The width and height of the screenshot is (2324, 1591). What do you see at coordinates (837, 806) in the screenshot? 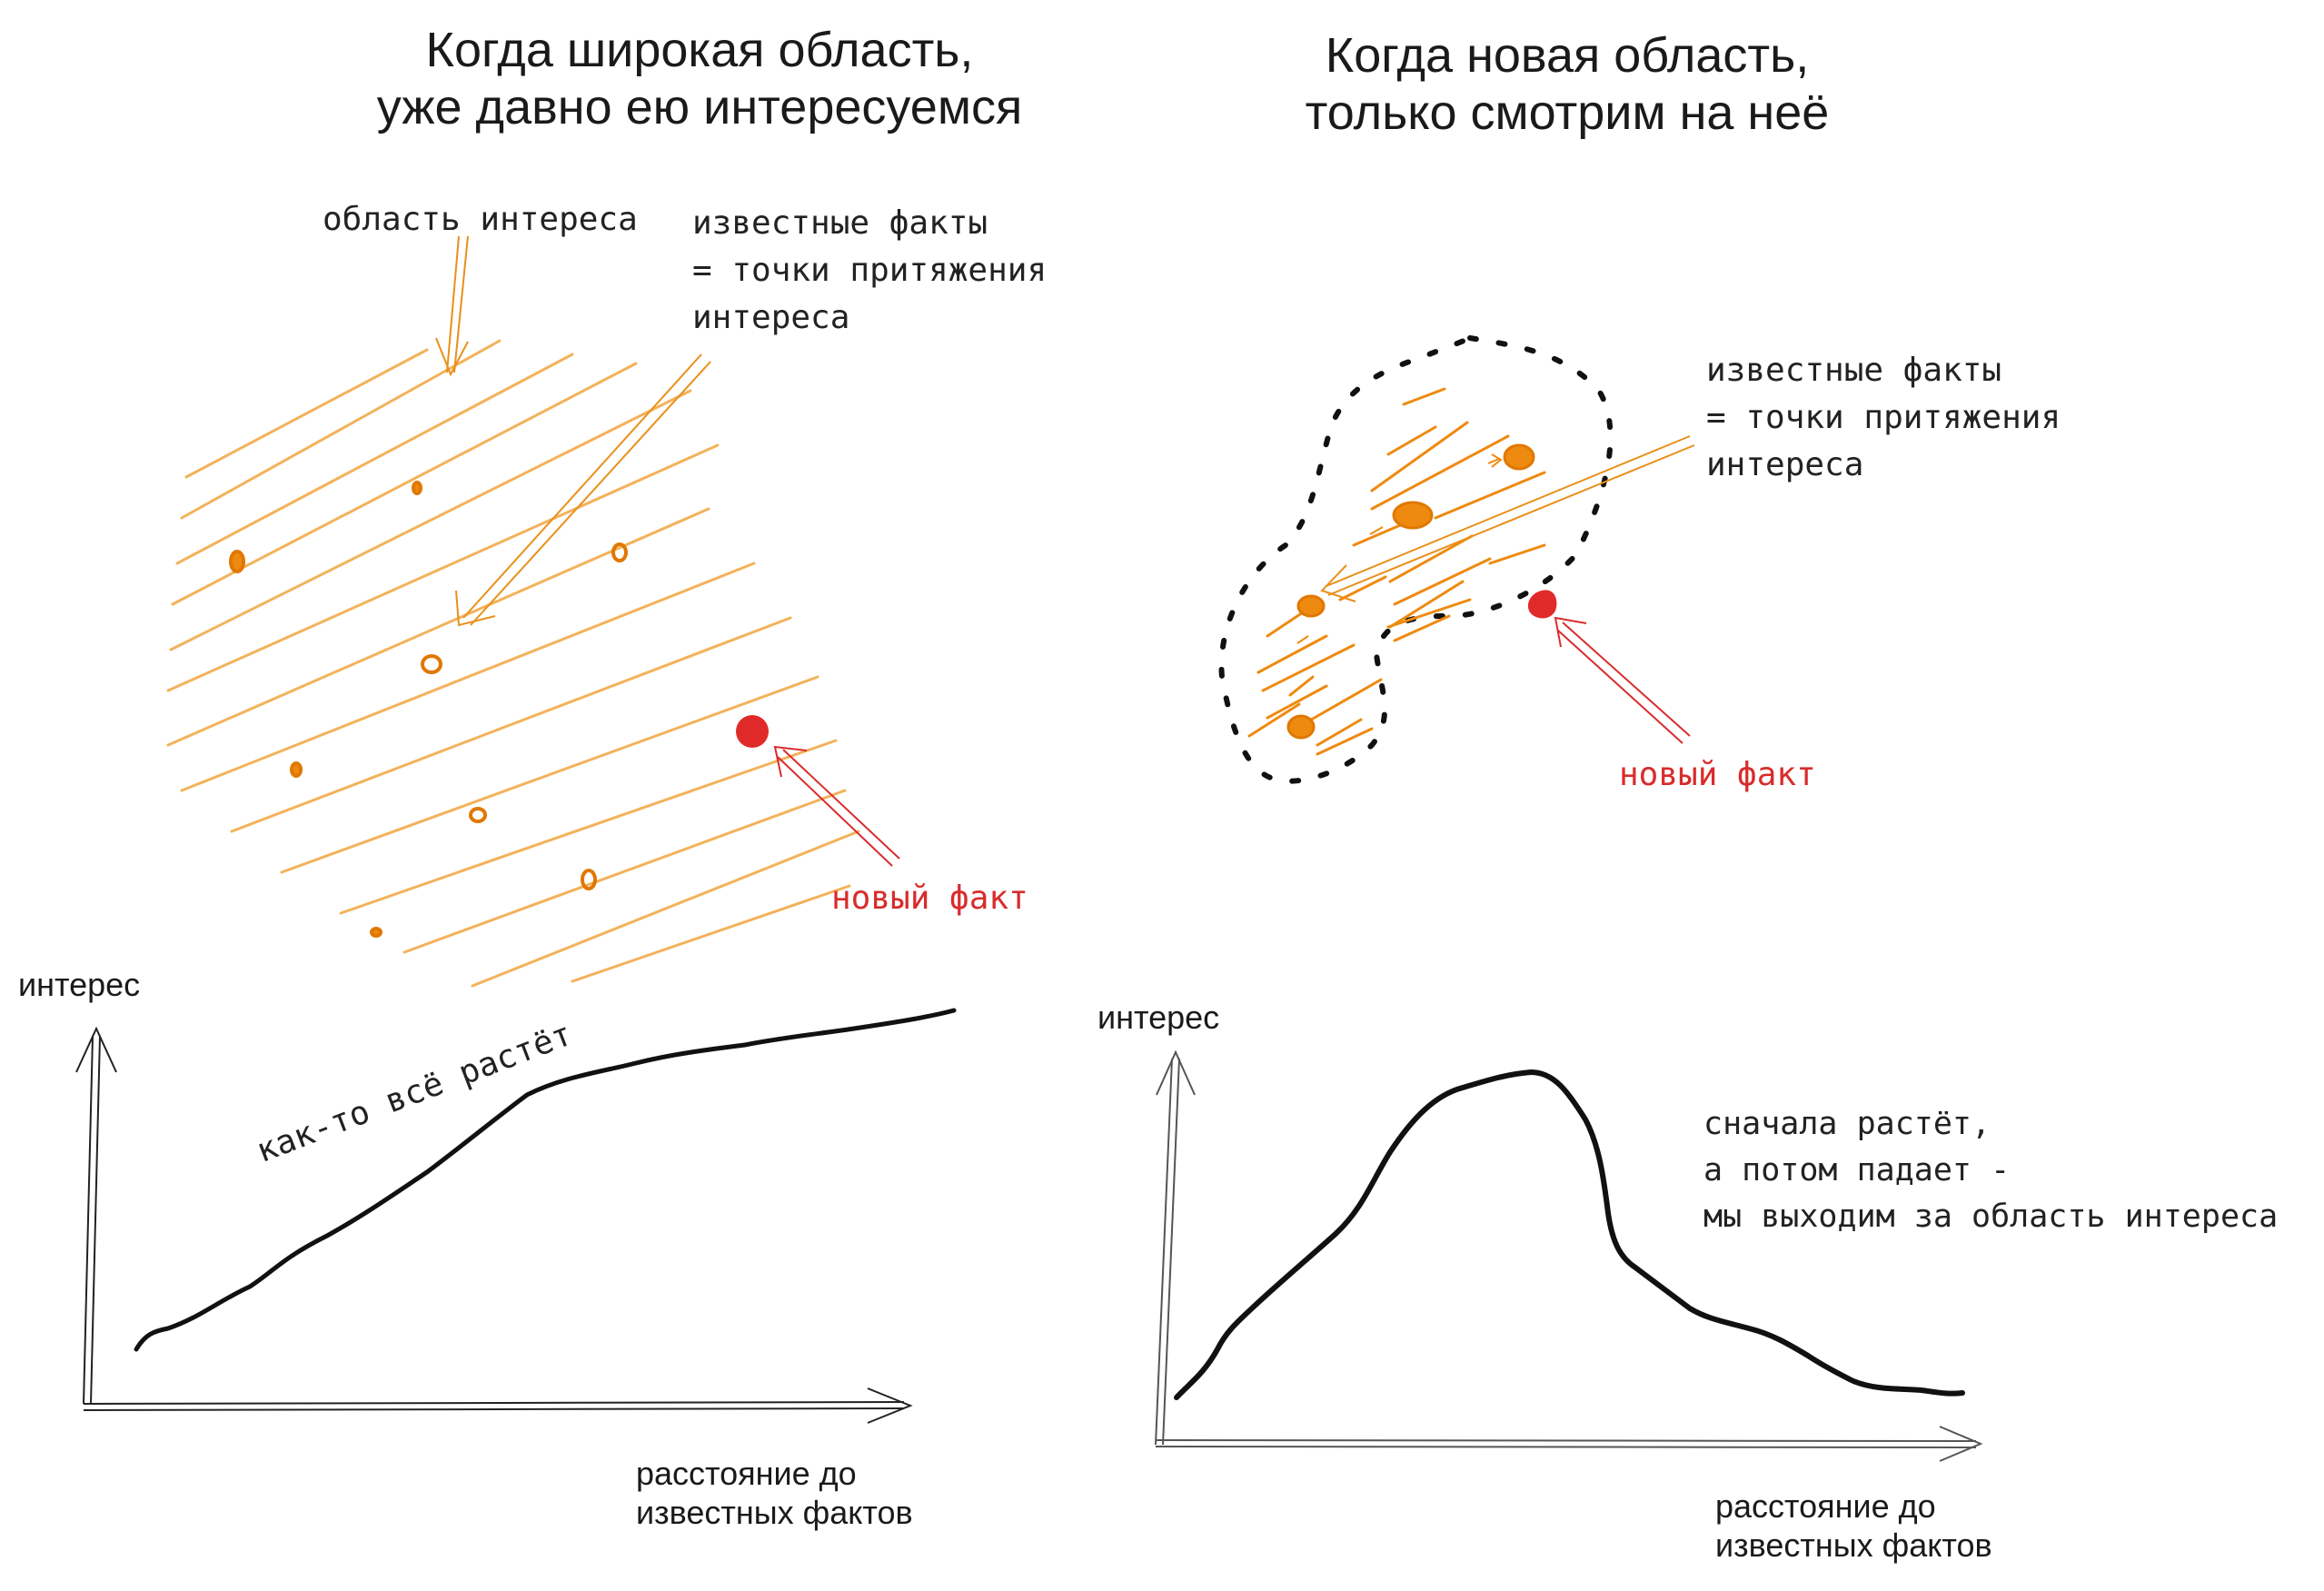
I see `left-new-fact-arrow` at bounding box center [837, 806].